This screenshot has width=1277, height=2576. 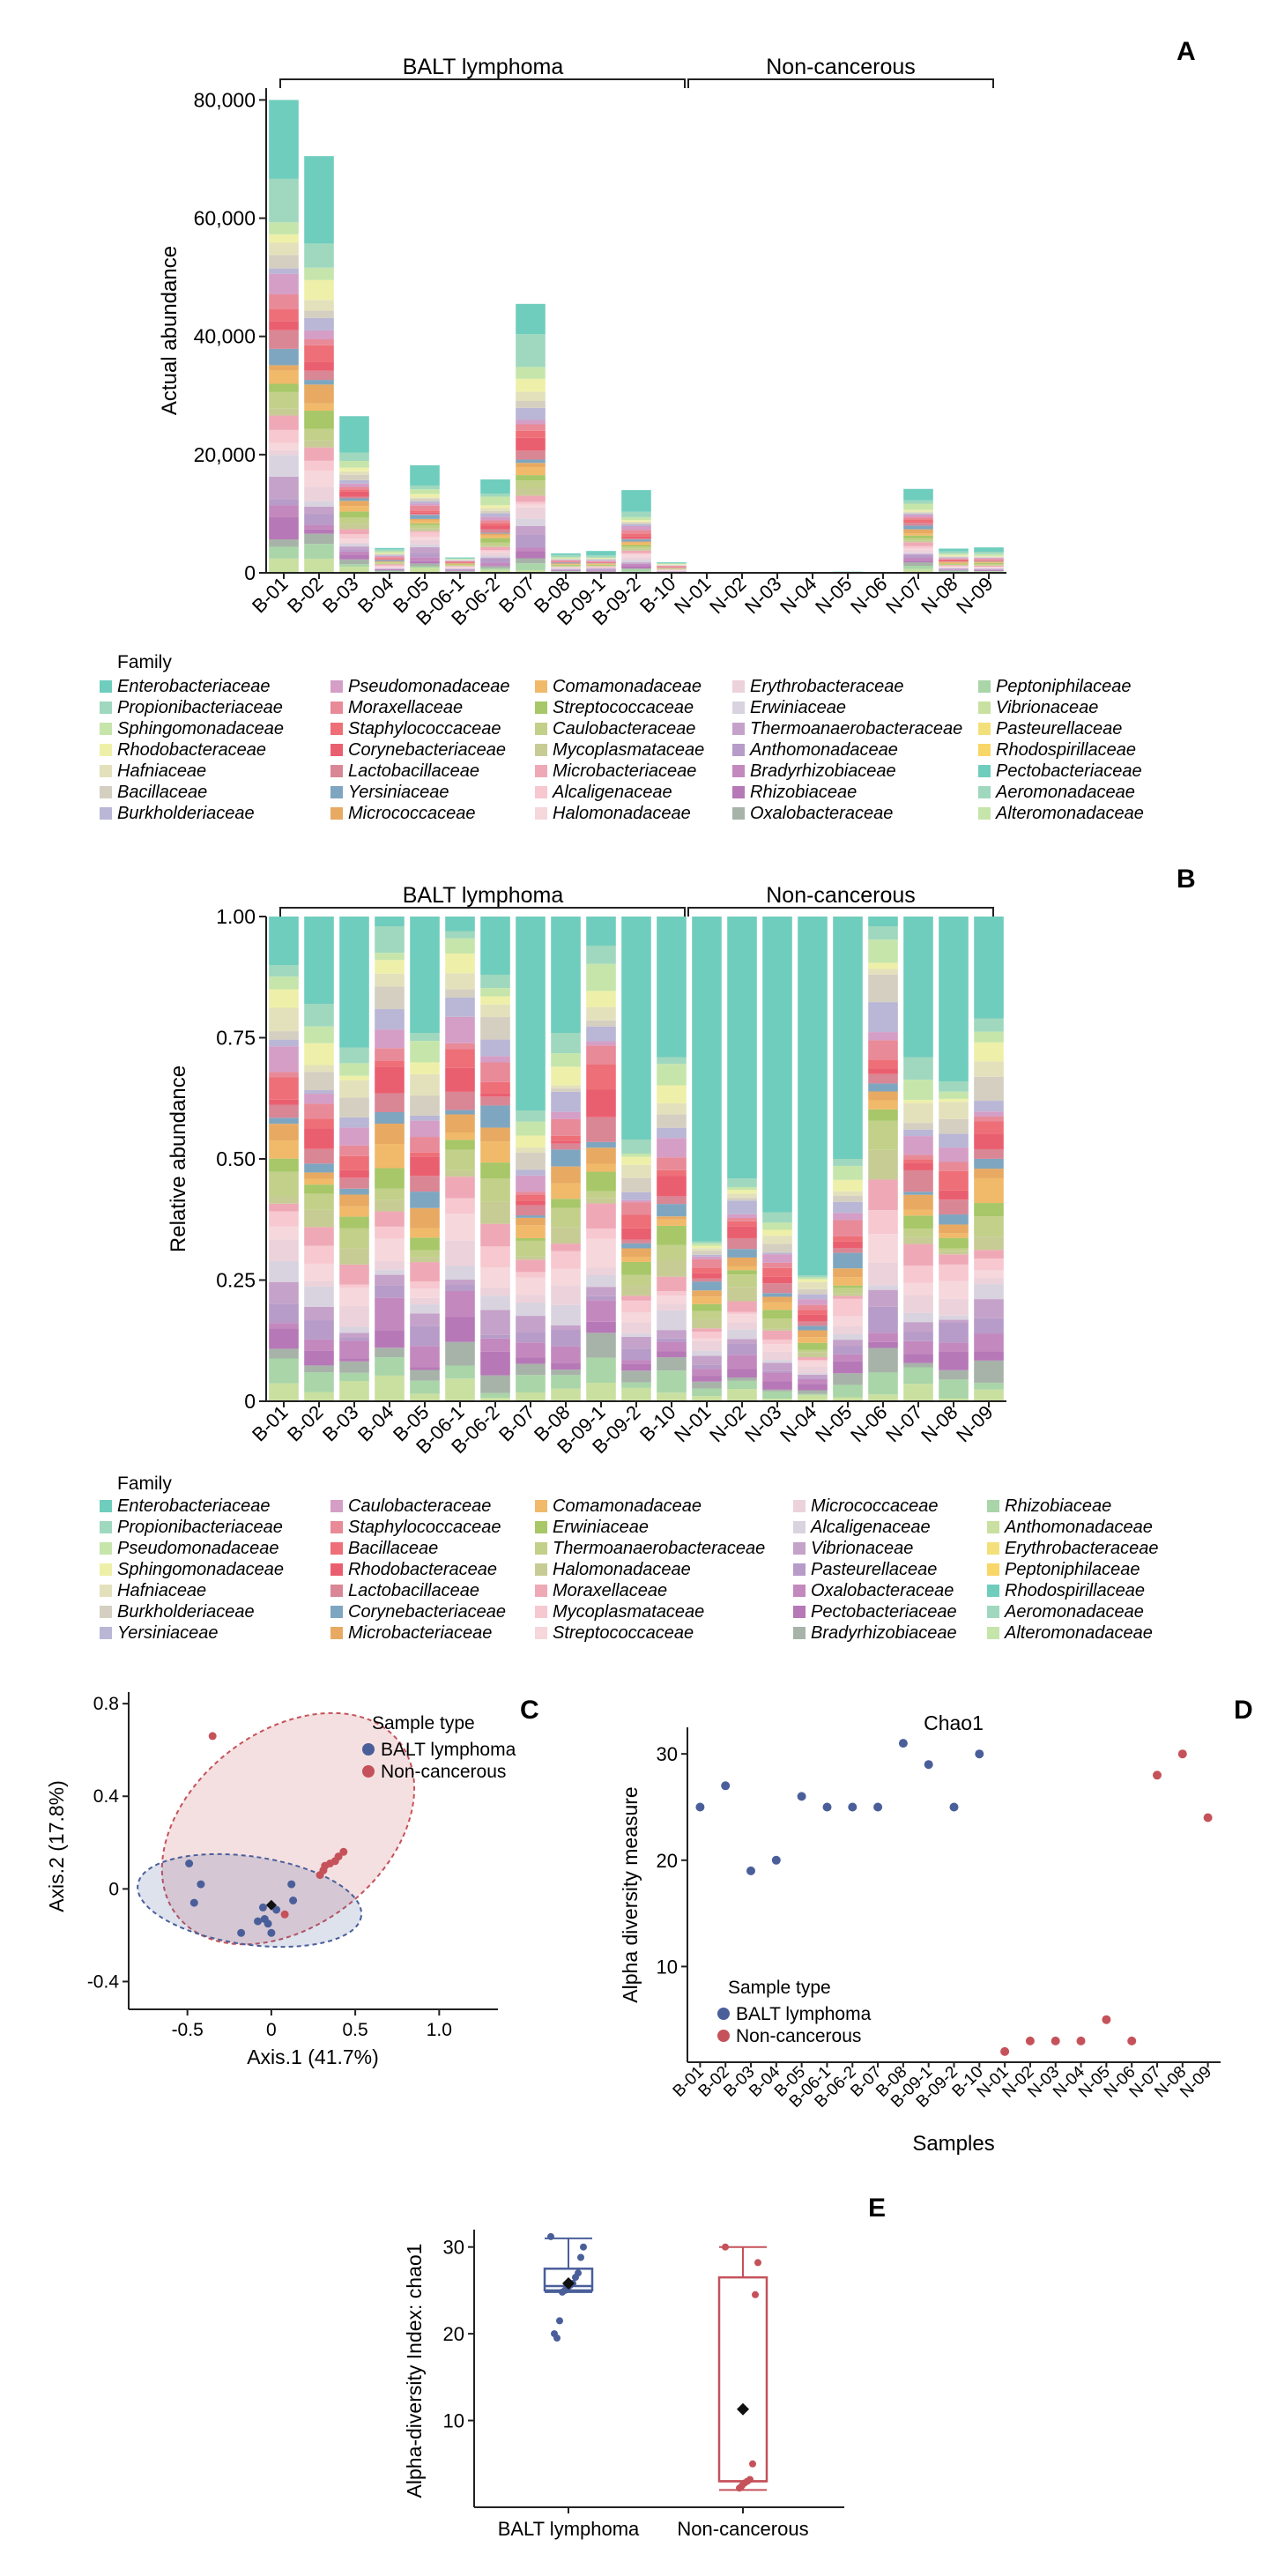 What do you see at coordinates (884, 1612) in the screenshot?
I see `legend-label-b-pectobacteriaceae: Pectobacteriaceae` at bounding box center [884, 1612].